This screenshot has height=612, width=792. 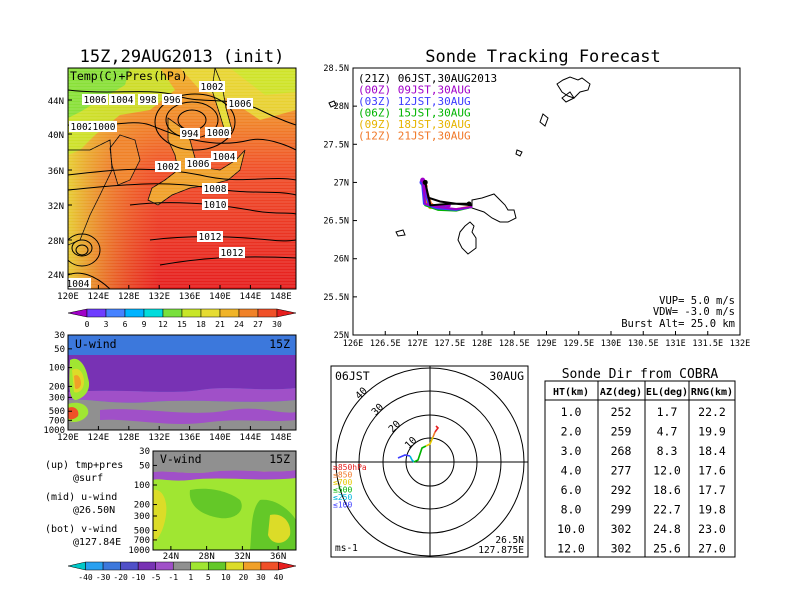 What do you see at coordinates (546, 344) in the screenshot?
I see `map-lon-tick-label: 129E` at bounding box center [546, 344].